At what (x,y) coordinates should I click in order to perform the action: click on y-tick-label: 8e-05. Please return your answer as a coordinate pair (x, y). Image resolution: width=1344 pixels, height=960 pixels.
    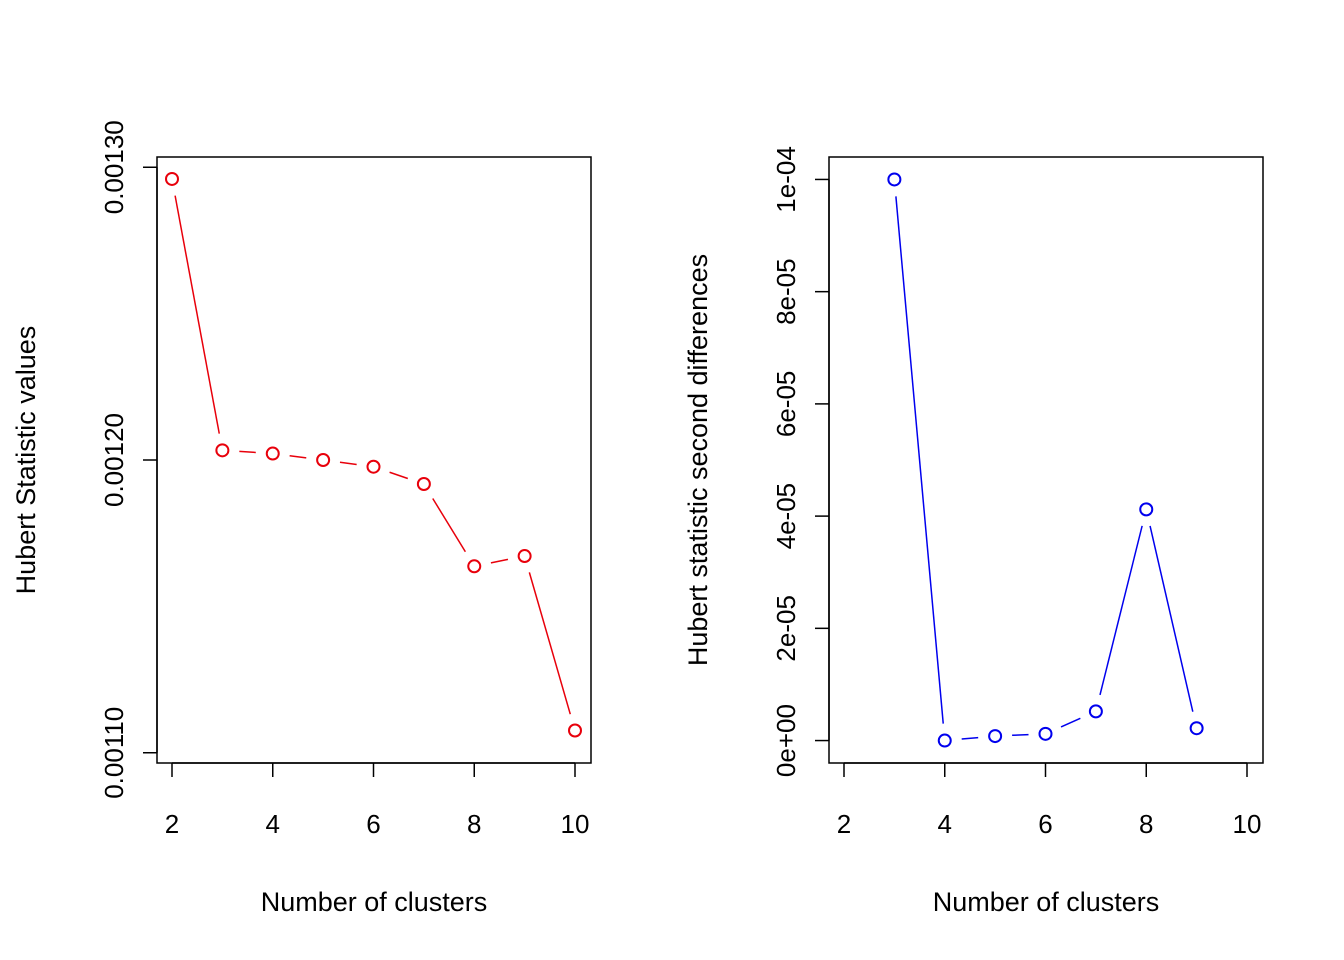
    Looking at the image, I should click on (786, 291).